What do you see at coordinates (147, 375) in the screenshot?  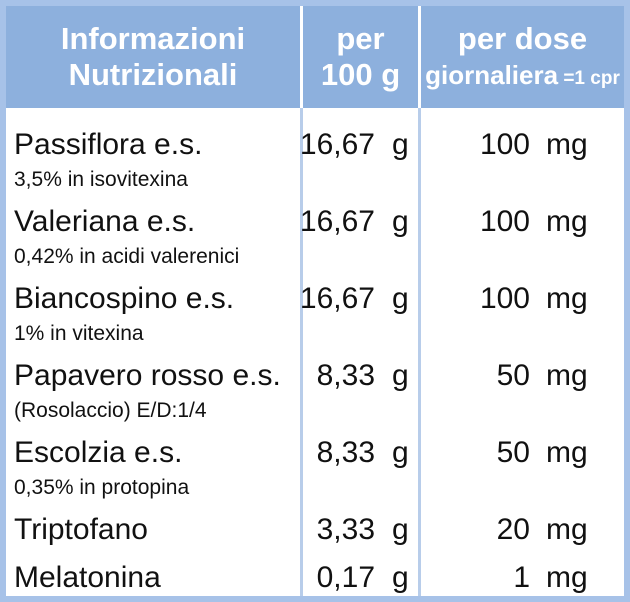 I see `ingredient-name: Papavero rosso e.s.` at bounding box center [147, 375].